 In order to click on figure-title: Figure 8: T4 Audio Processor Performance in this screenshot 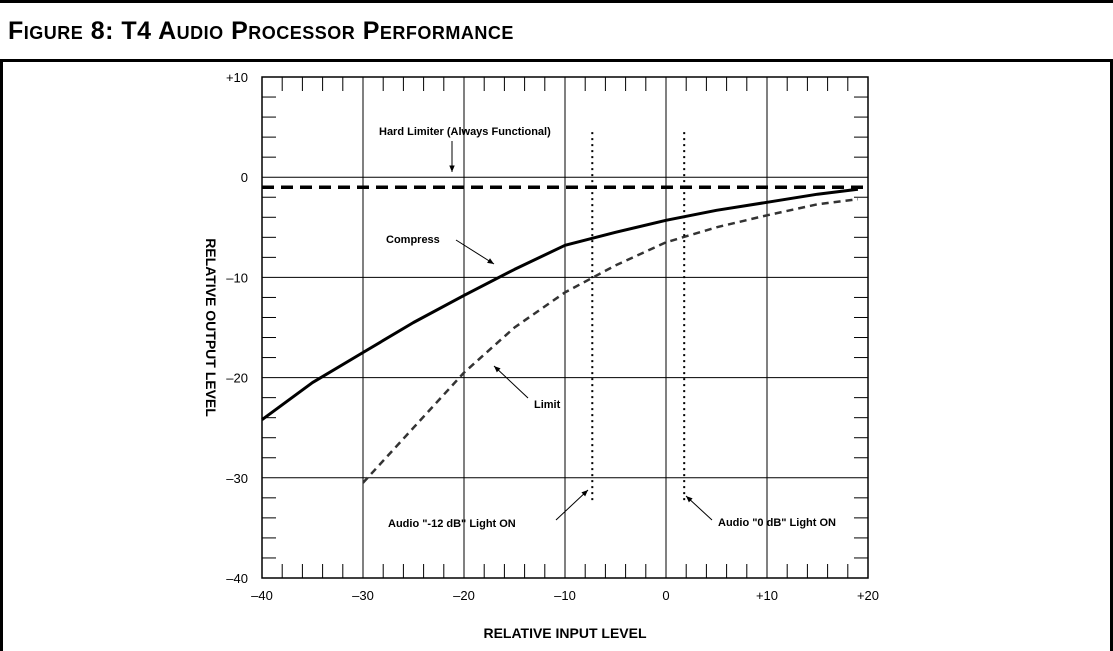, I will do `click(261, 31)`.